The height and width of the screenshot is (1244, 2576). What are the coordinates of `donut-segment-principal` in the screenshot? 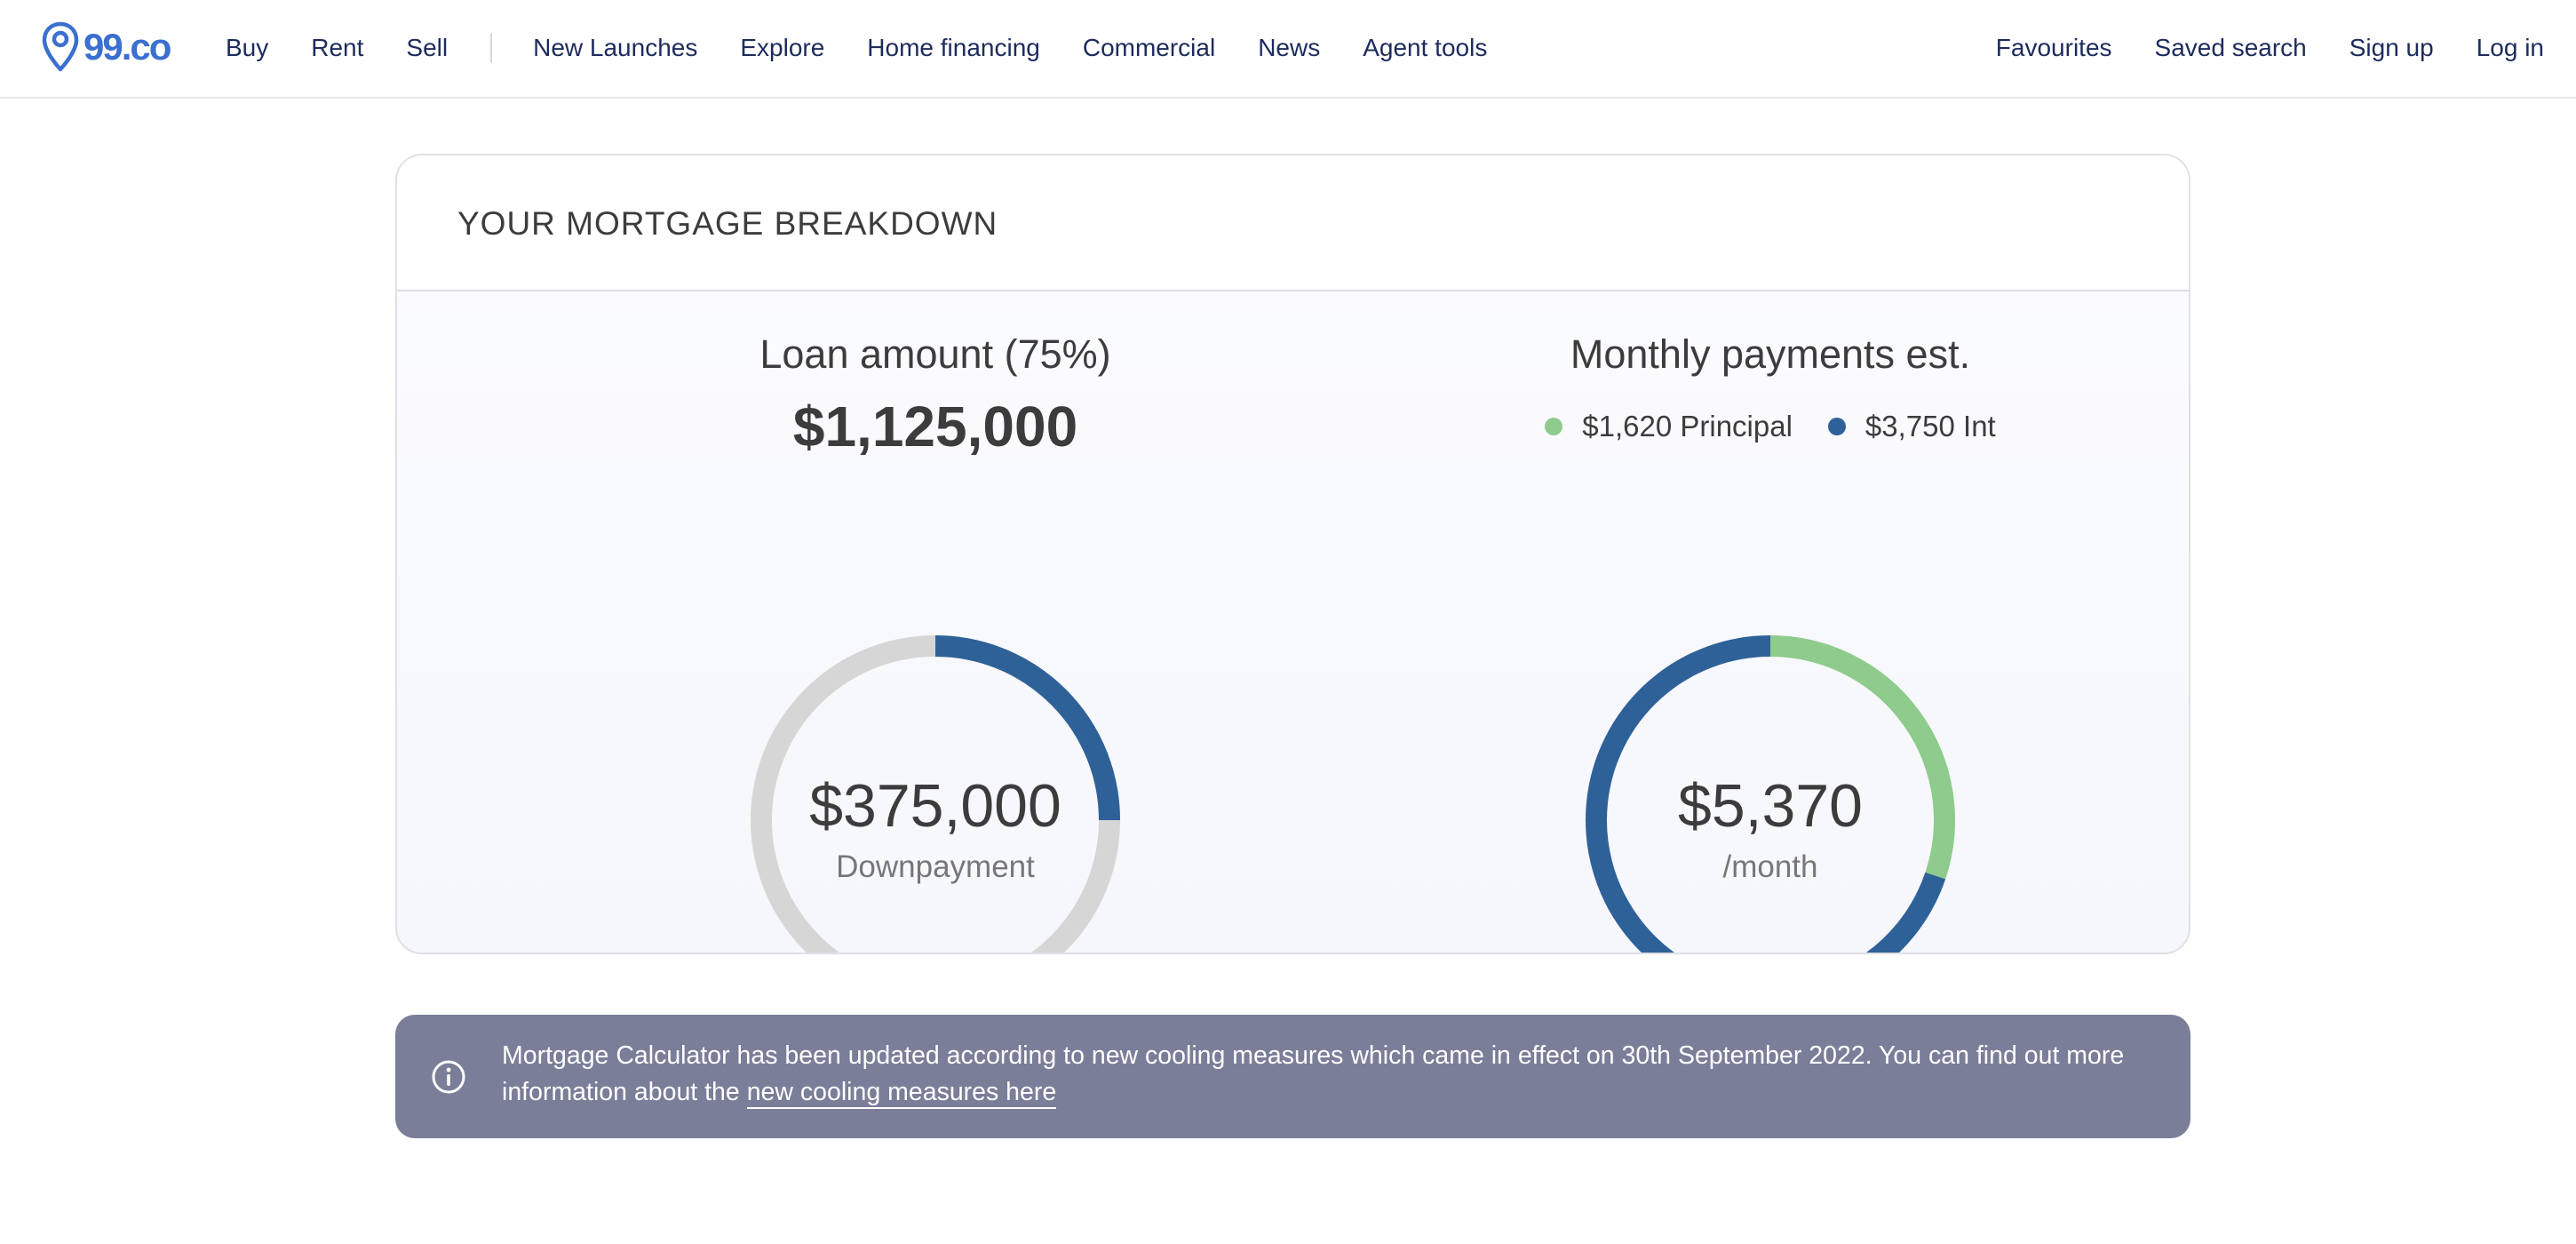 It's located at (1862, 757).